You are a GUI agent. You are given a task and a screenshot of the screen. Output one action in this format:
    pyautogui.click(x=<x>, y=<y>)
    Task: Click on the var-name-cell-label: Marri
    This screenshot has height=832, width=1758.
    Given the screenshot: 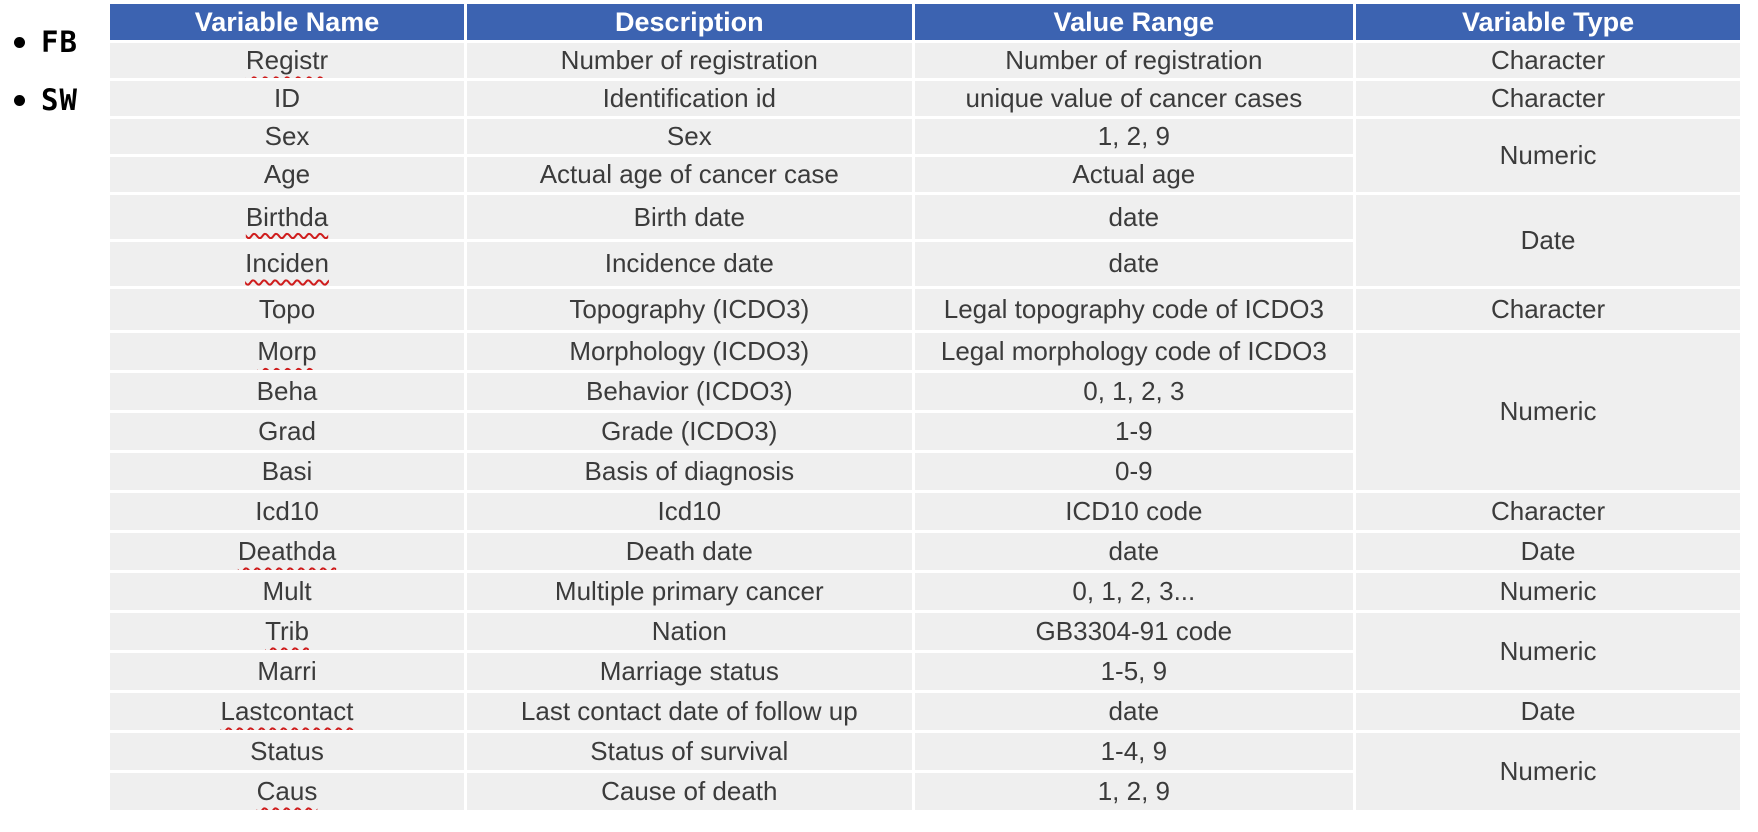 What is the action you would take?
    pyautogui.click(x=287, y=671)
    